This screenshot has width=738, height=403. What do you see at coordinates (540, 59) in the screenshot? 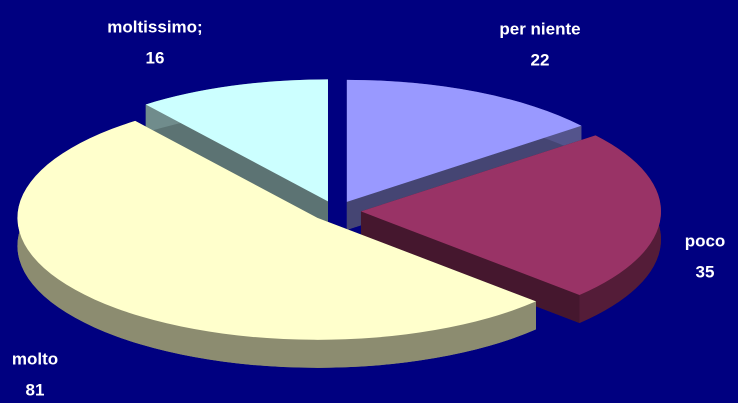
I see `slice-value: 22` at bounding box center [540, 59].